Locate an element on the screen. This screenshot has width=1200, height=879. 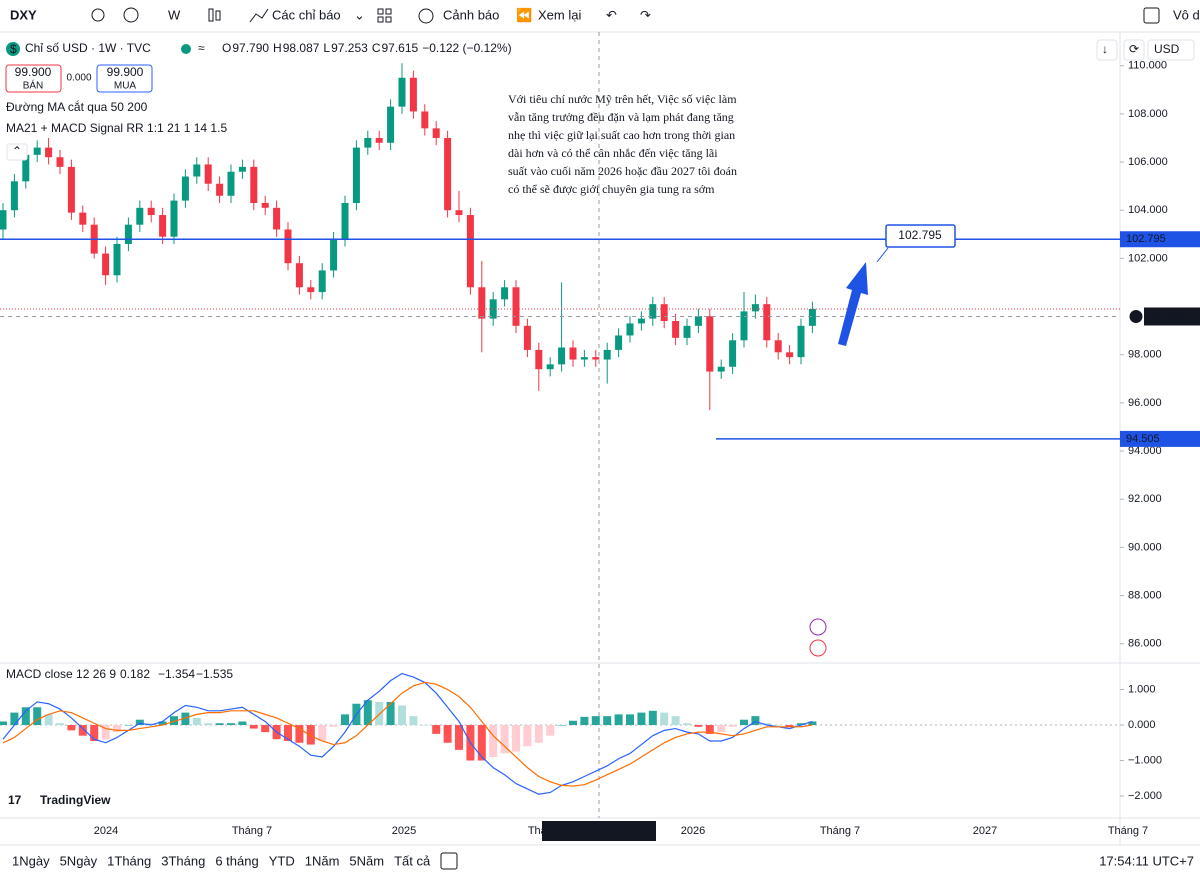
range-button: 1Năm is located at coordinates (322, 860).